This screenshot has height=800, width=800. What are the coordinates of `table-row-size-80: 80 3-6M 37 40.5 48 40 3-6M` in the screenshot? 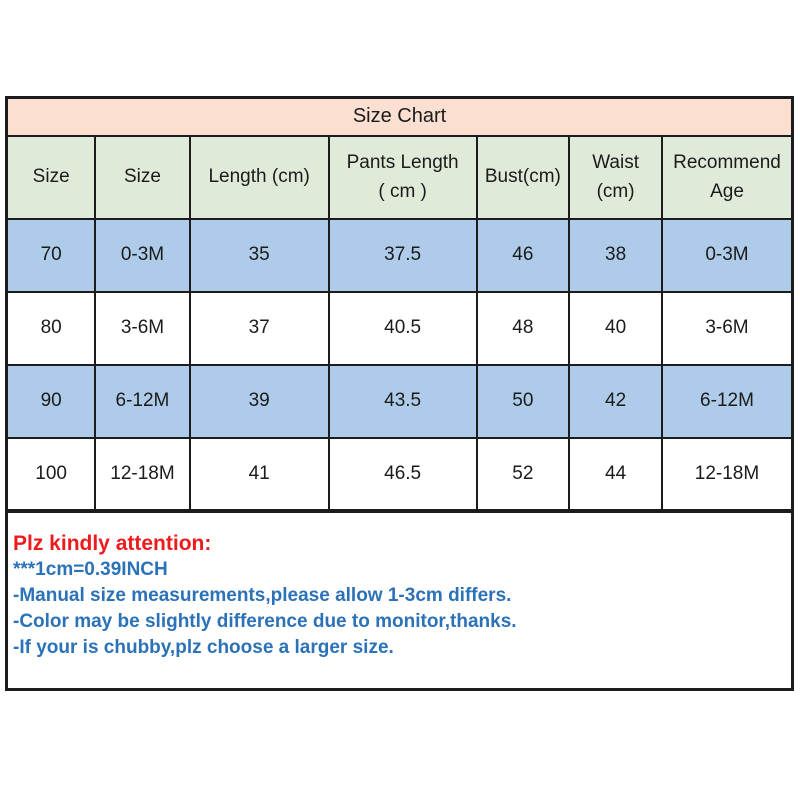 It's located at (399, 328).